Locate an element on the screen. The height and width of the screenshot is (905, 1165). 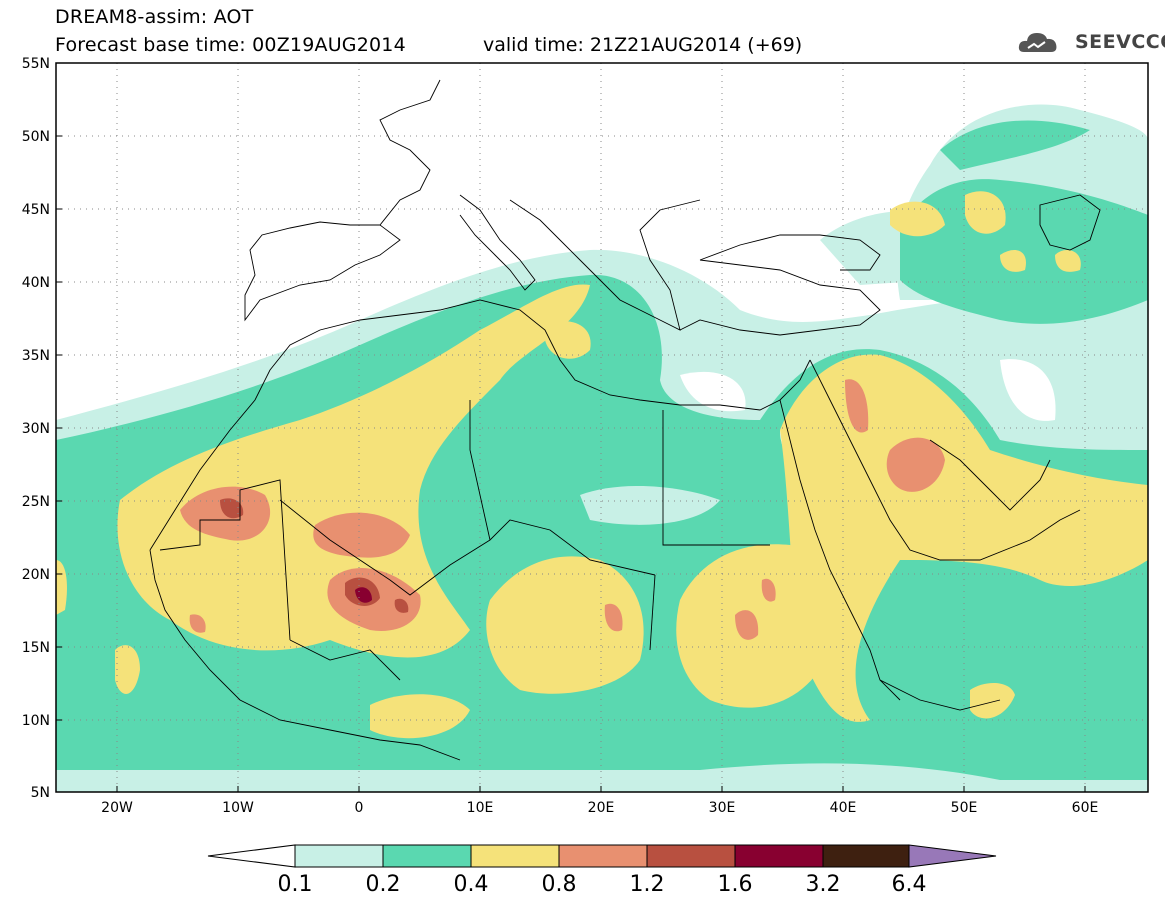
colorbar is located at coordinates (602, 856).